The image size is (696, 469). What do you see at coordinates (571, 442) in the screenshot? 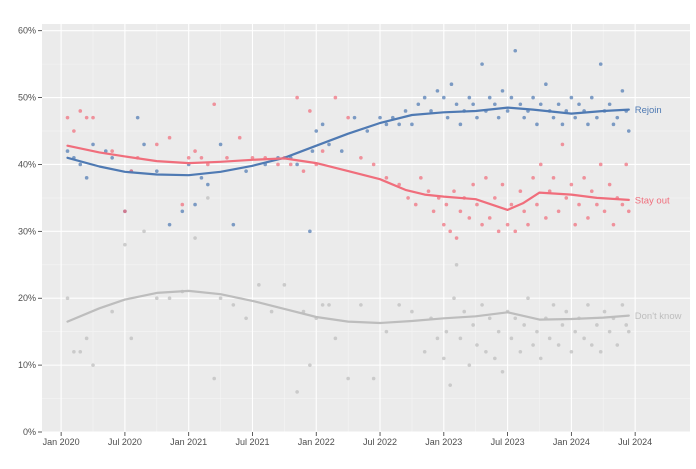
I see `x-tick-label: Jan 2024` at bounding box center [571, 442].